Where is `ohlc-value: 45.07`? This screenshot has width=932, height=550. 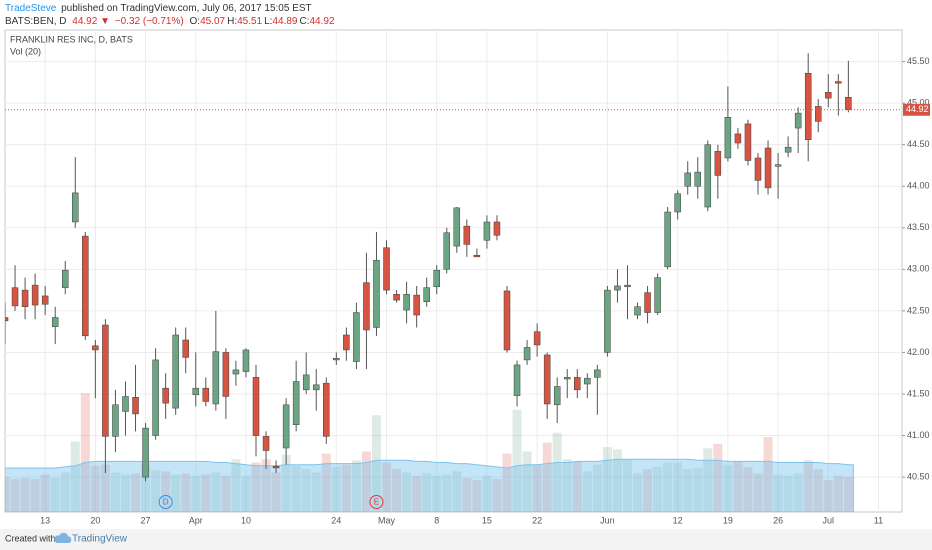 ohlc-value: 45.07 is located at coordinates (212, 21).